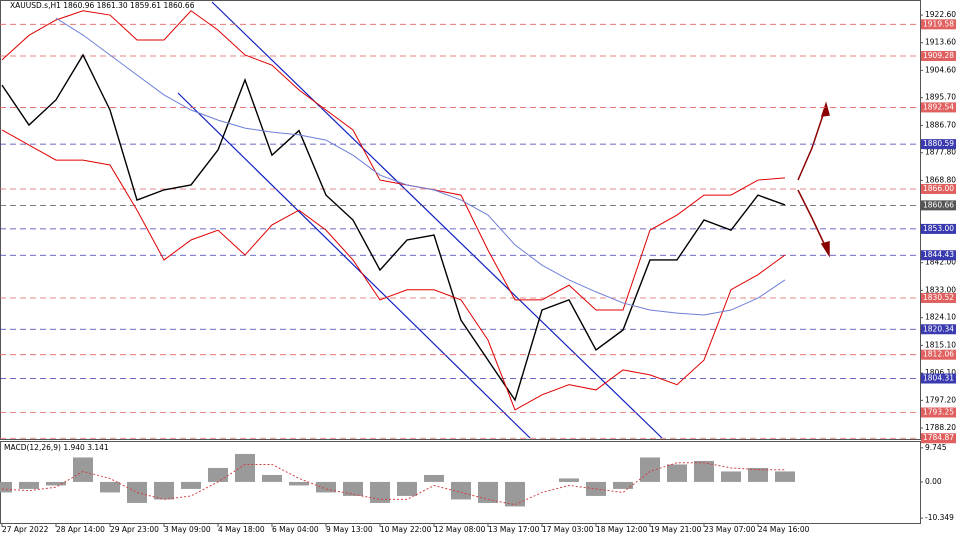 The image size is (956, 535). I want to click on level-label: 1853.00, so click(938, 228).